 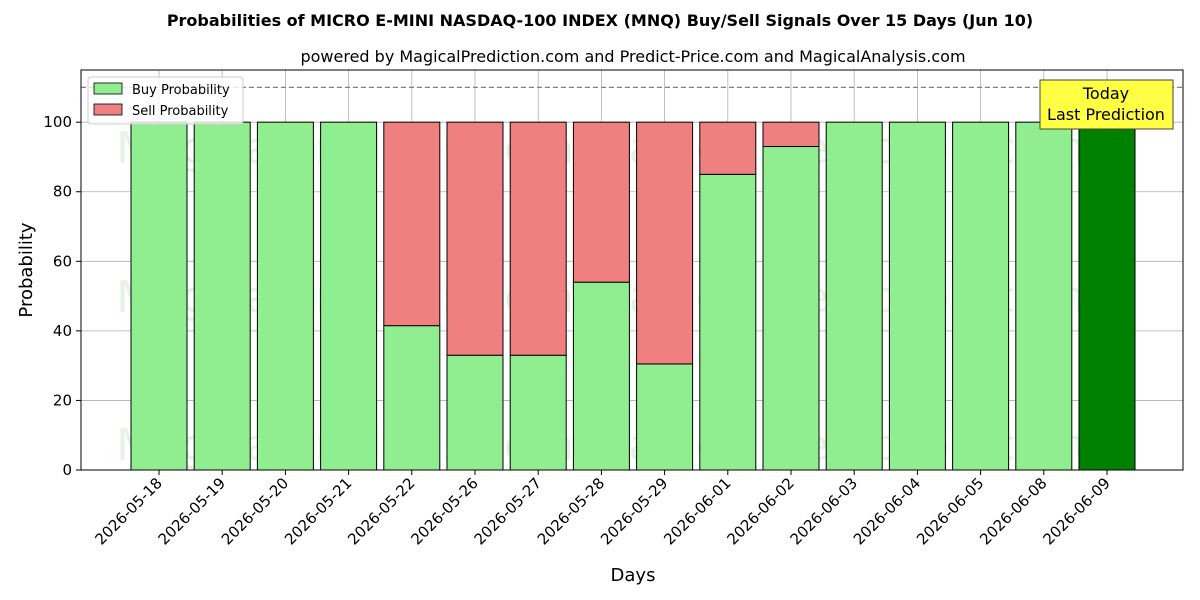 I want to click on x-tick-label: 2026-05-28, so click(x=571, y=511).